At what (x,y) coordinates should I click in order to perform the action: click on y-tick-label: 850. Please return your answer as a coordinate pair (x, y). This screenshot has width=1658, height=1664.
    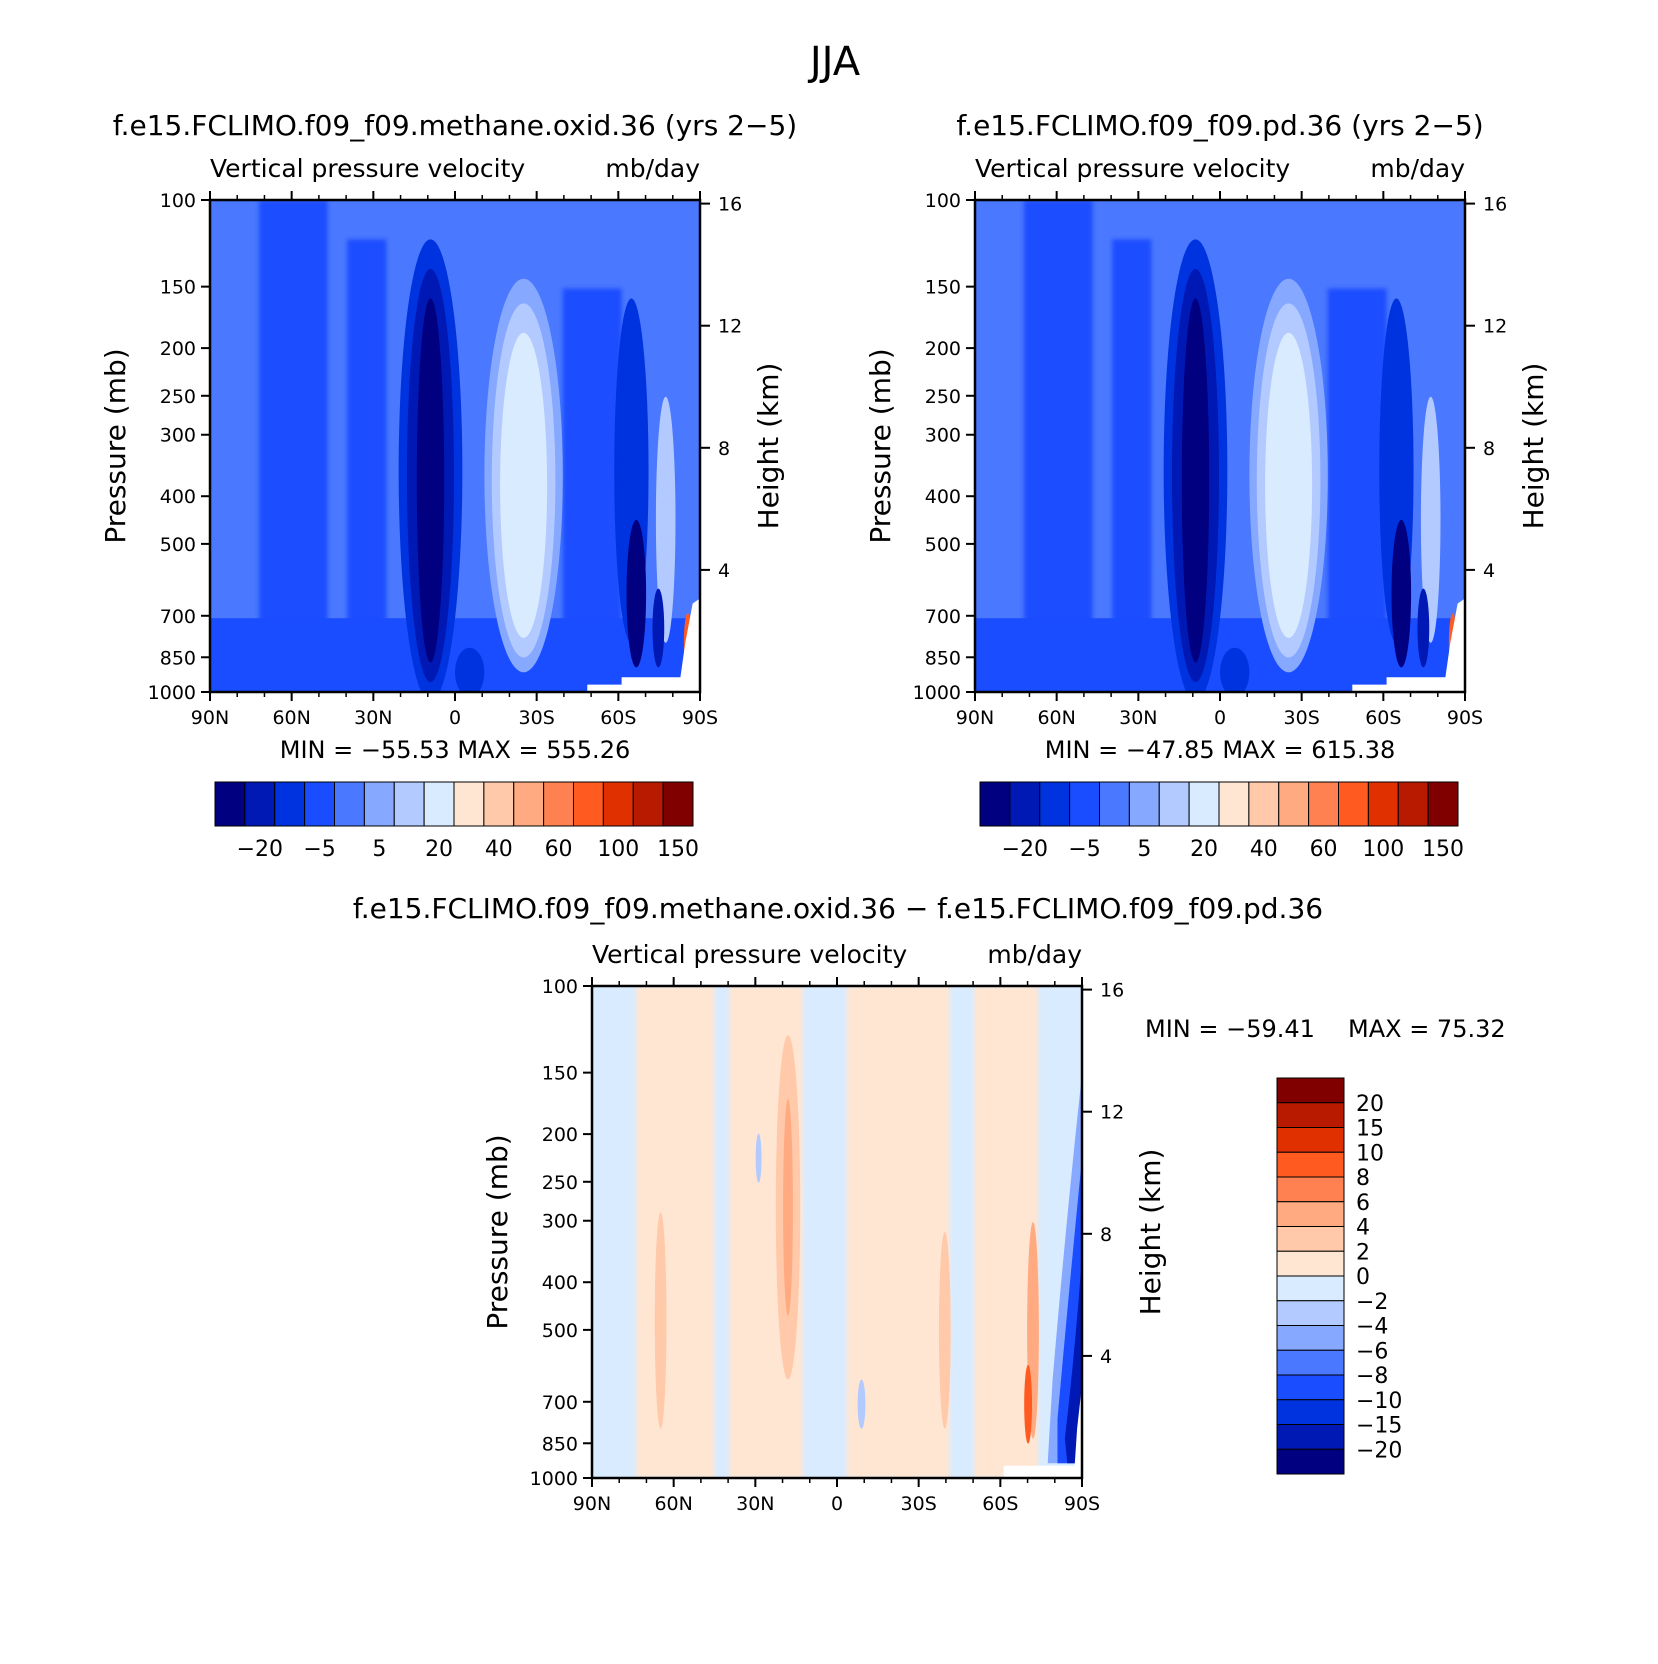
    Looking at the image, I should click on (560, 1444).